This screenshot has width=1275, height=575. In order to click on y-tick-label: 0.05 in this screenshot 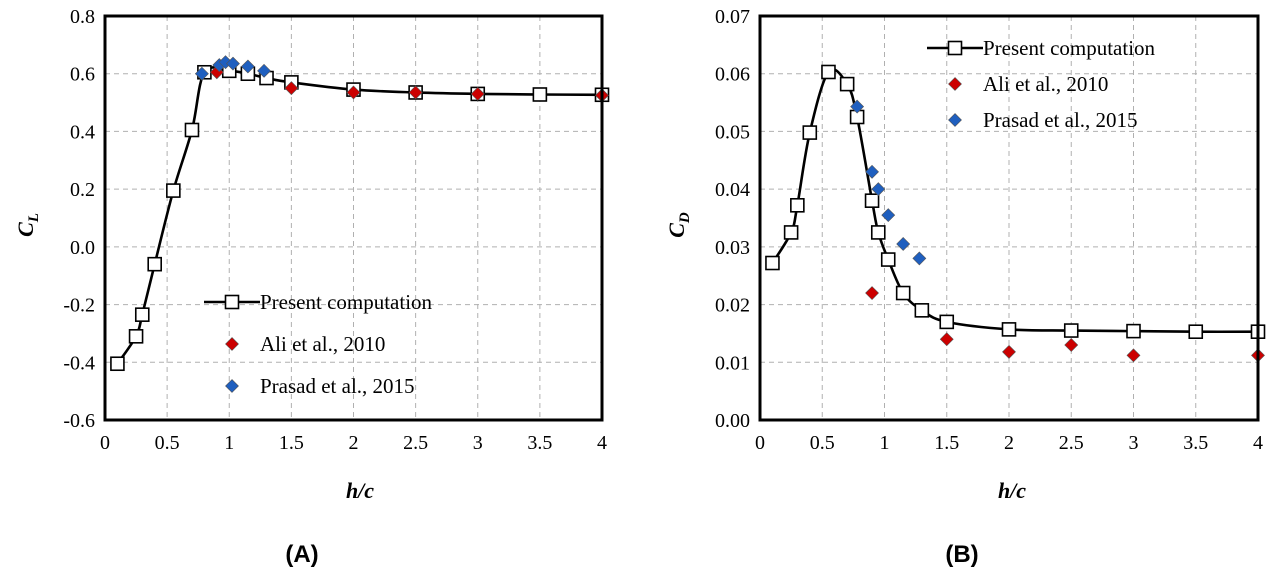, I will do `click(732, 132)`.